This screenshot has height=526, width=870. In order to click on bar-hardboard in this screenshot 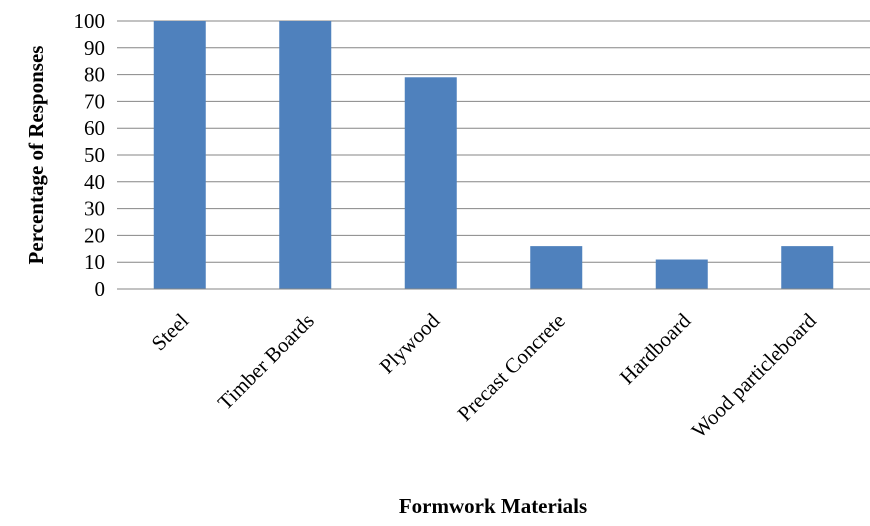, I will do `click(681, 274)`.